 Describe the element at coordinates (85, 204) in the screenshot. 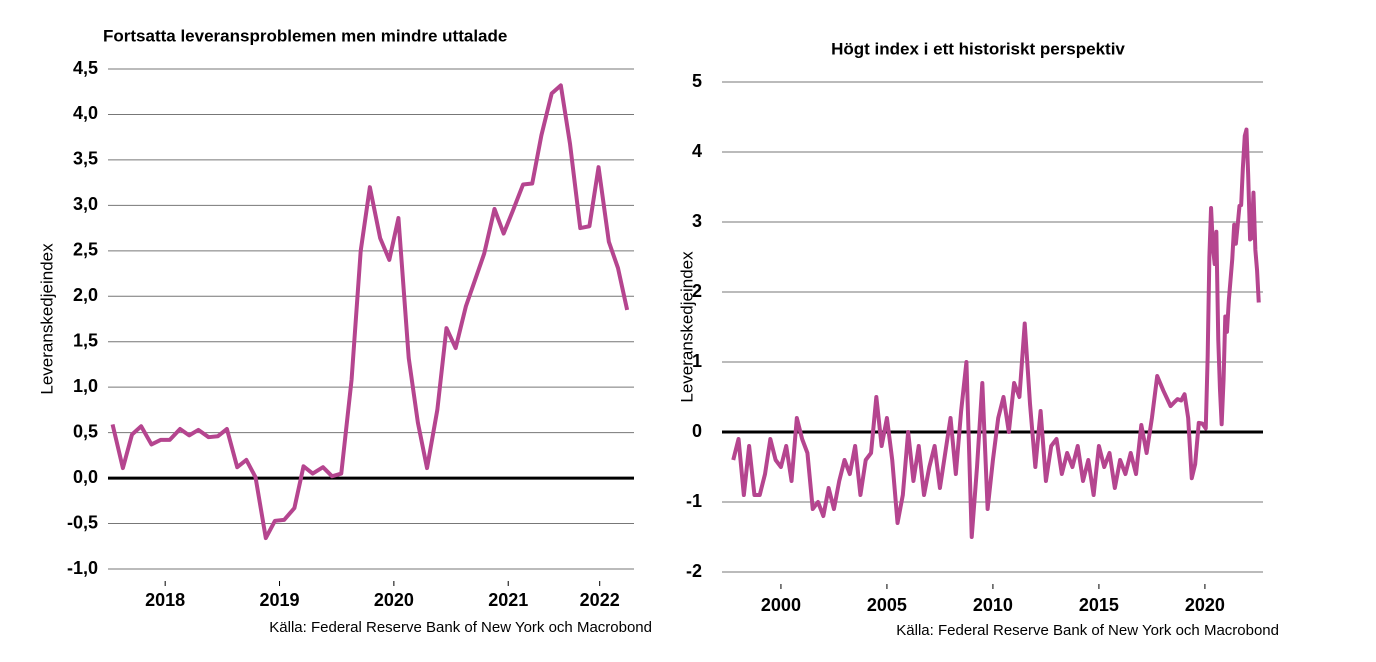

I see `y-tick-label: 3,0` at that location.